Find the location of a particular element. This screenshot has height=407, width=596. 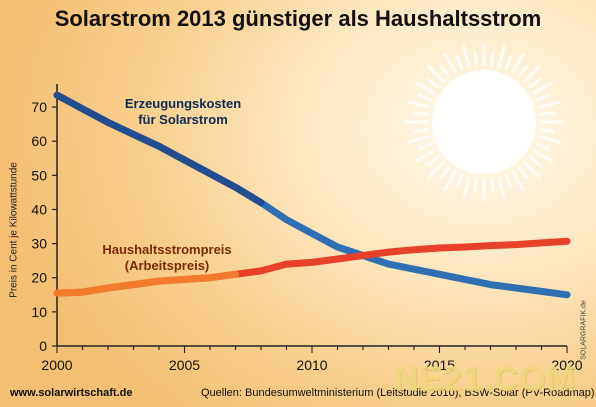

x-tick-label: 2005 is located at coordinates (184, 365).